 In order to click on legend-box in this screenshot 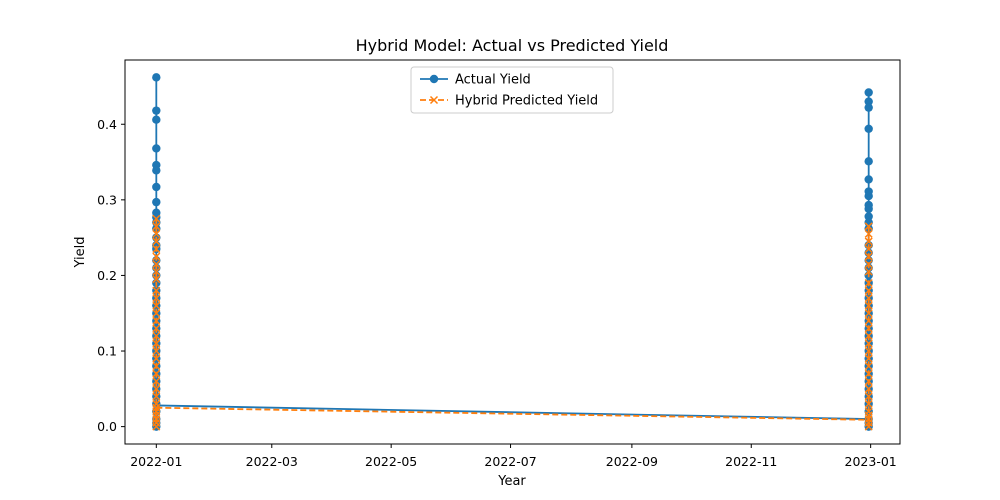, I will do `click(512, 90)`.